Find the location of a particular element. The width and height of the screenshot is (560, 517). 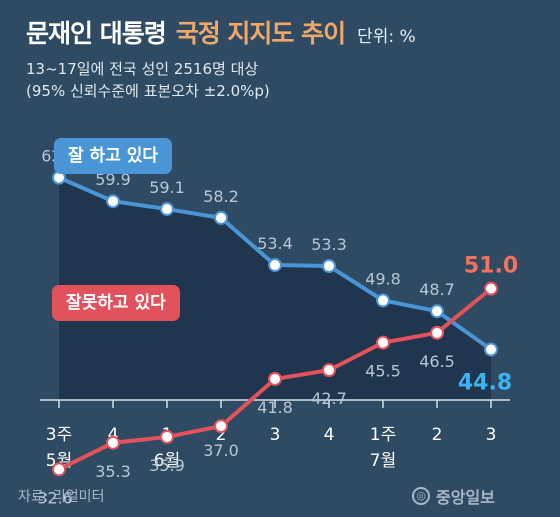

x-tick-label: 1주 is located at coordinates (383, 435).